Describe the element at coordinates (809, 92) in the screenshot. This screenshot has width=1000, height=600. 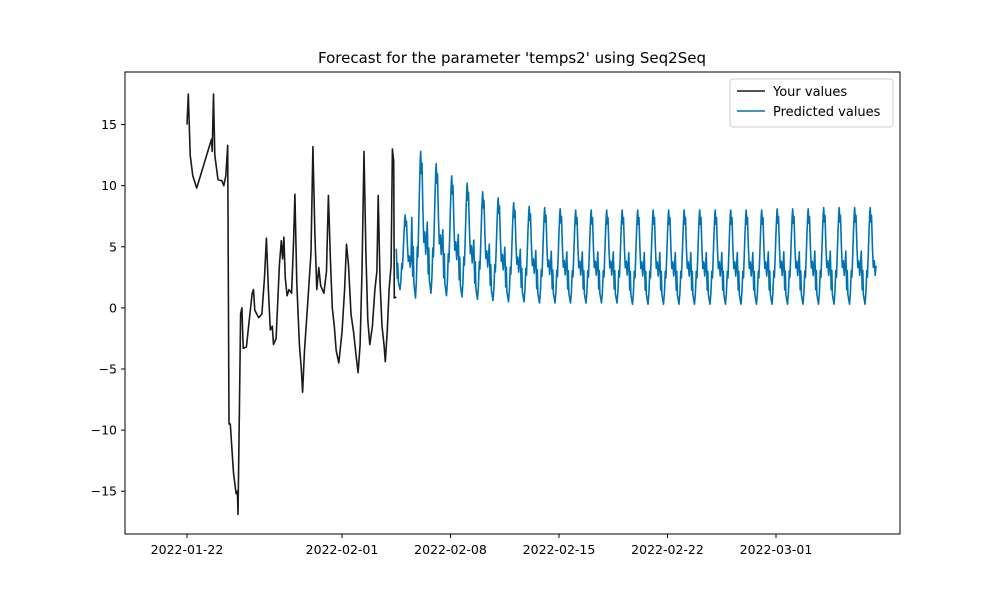
I see `legend-label-your-values: Your values` at that location.